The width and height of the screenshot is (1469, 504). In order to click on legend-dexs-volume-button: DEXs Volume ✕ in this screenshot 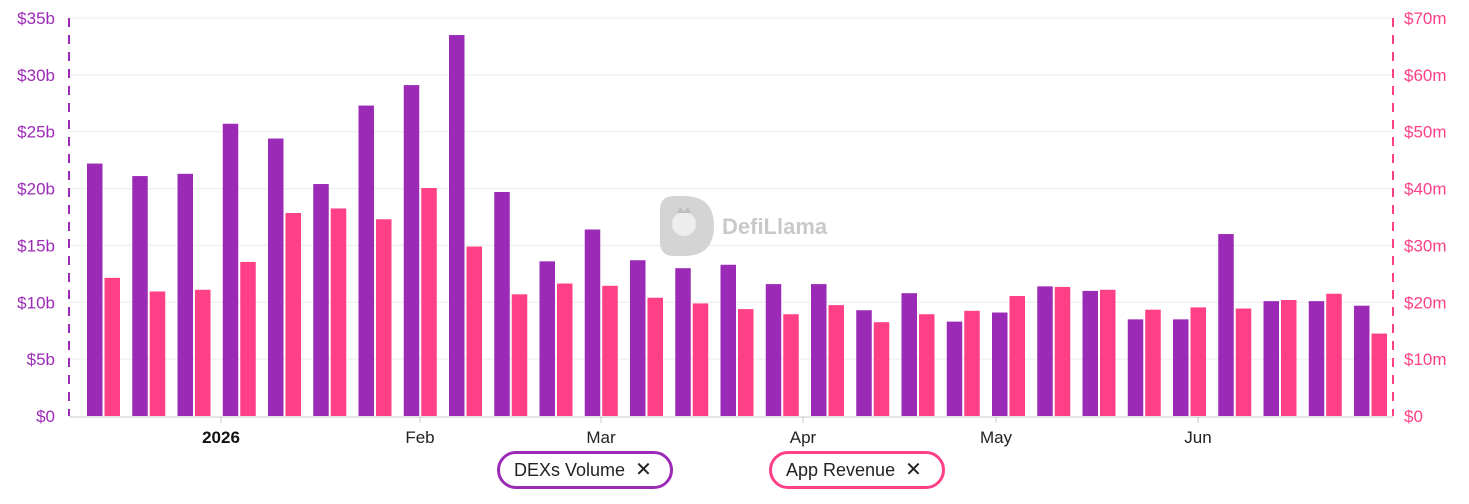, I will do `click(585, 470)`.